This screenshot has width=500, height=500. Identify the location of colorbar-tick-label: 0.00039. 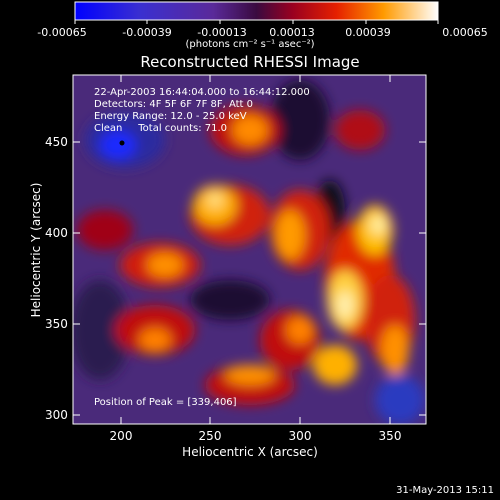
(368, 32).